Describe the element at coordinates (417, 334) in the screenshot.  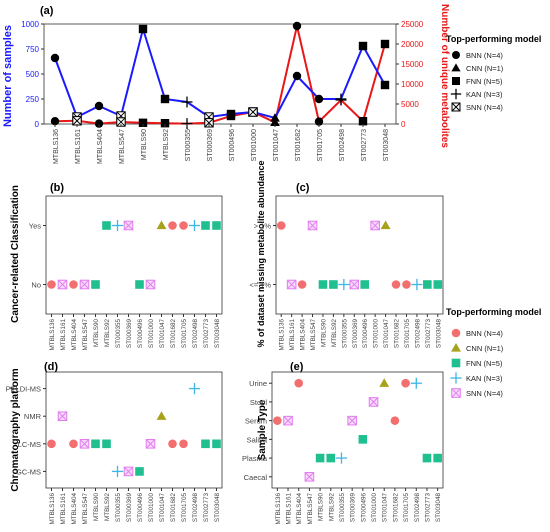
I see `panel-c-x-tick-label: ST002498` at that location.